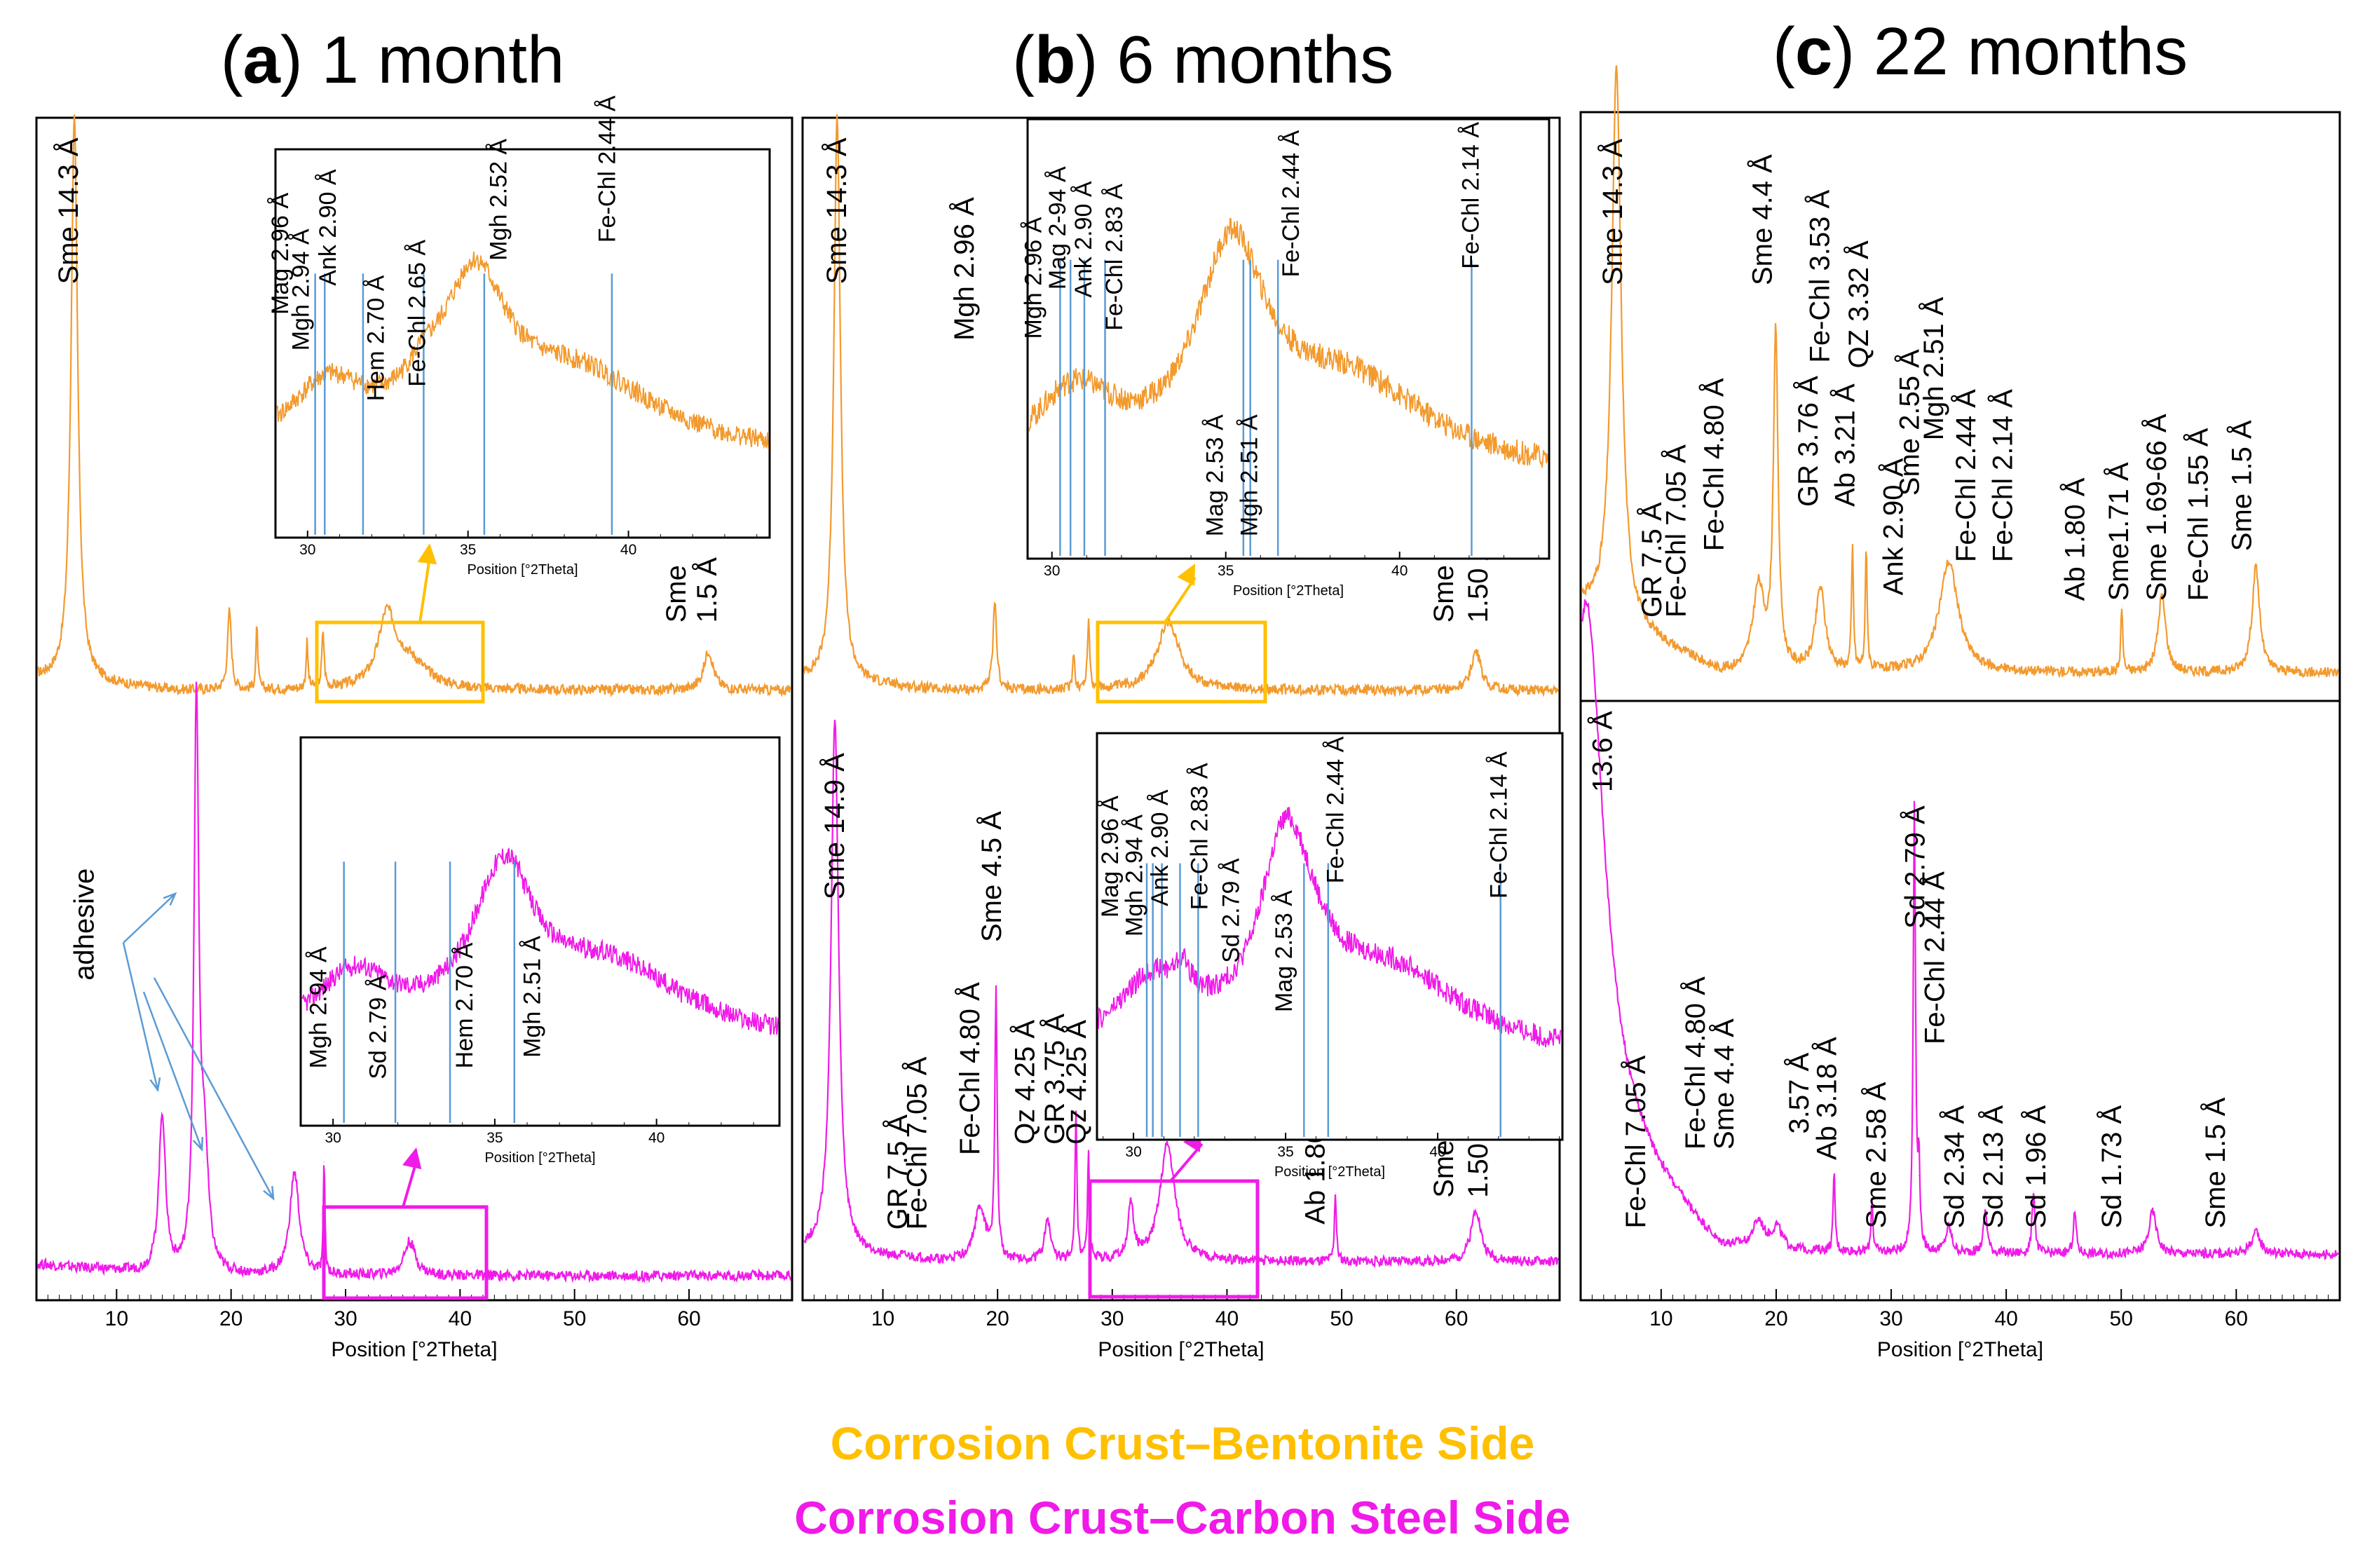 Image resolution: width=2365 pixels, height=1568 pixels. What do you see at coordinates (1909, 422) in the screenshot?
I see `peak-label: Sme 2.55 Å` at bounding box center [1909, 422].